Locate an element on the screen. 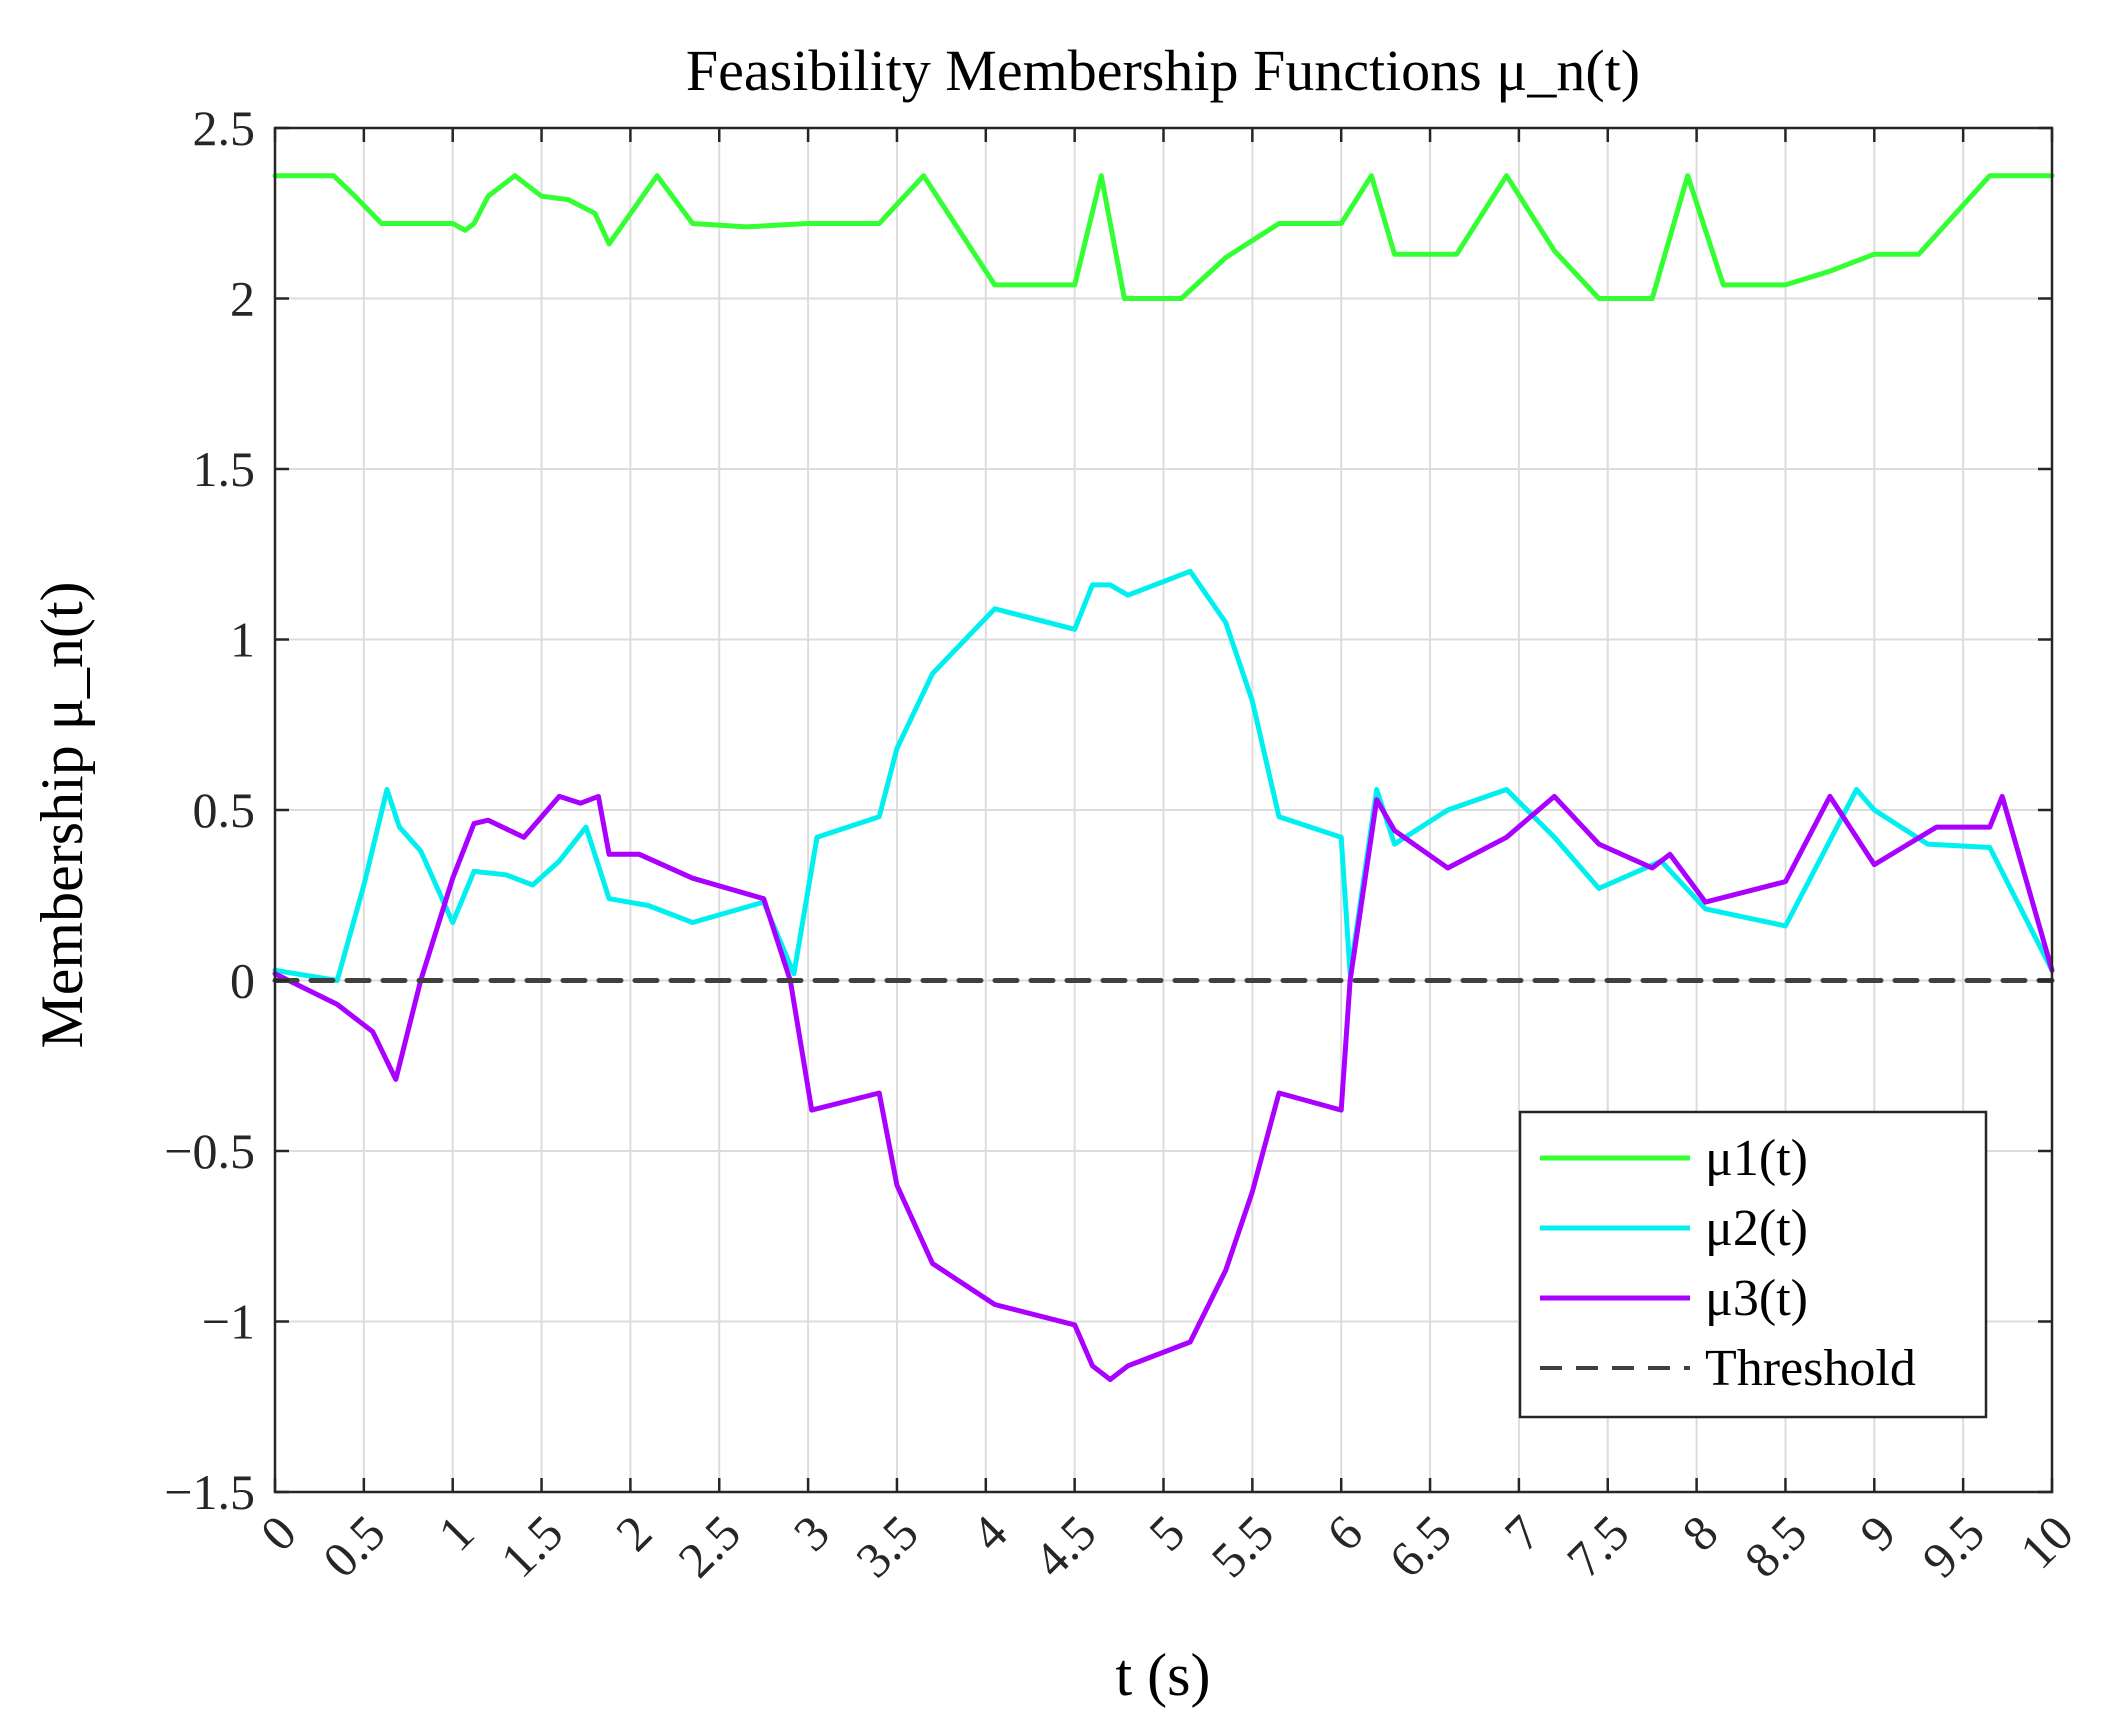 This screenshot has height=1730, width=2111. y-tick-label: 0.5 is located at coordinates (224, 810).